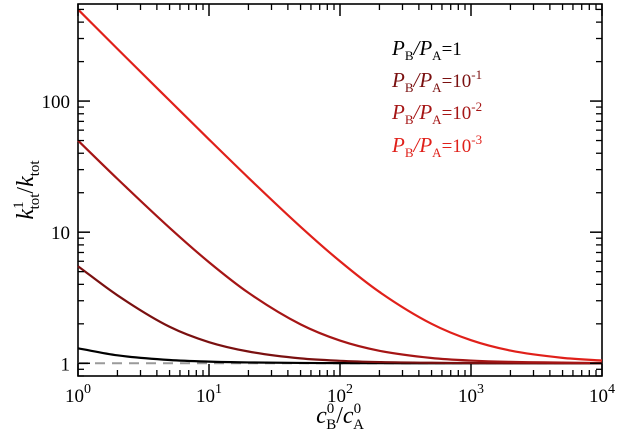  What do you see at coordinates (436, 113) in the screenshot?
I see `legend-entry-2: PB/PA=10-2` at bounding box center [436, 113].